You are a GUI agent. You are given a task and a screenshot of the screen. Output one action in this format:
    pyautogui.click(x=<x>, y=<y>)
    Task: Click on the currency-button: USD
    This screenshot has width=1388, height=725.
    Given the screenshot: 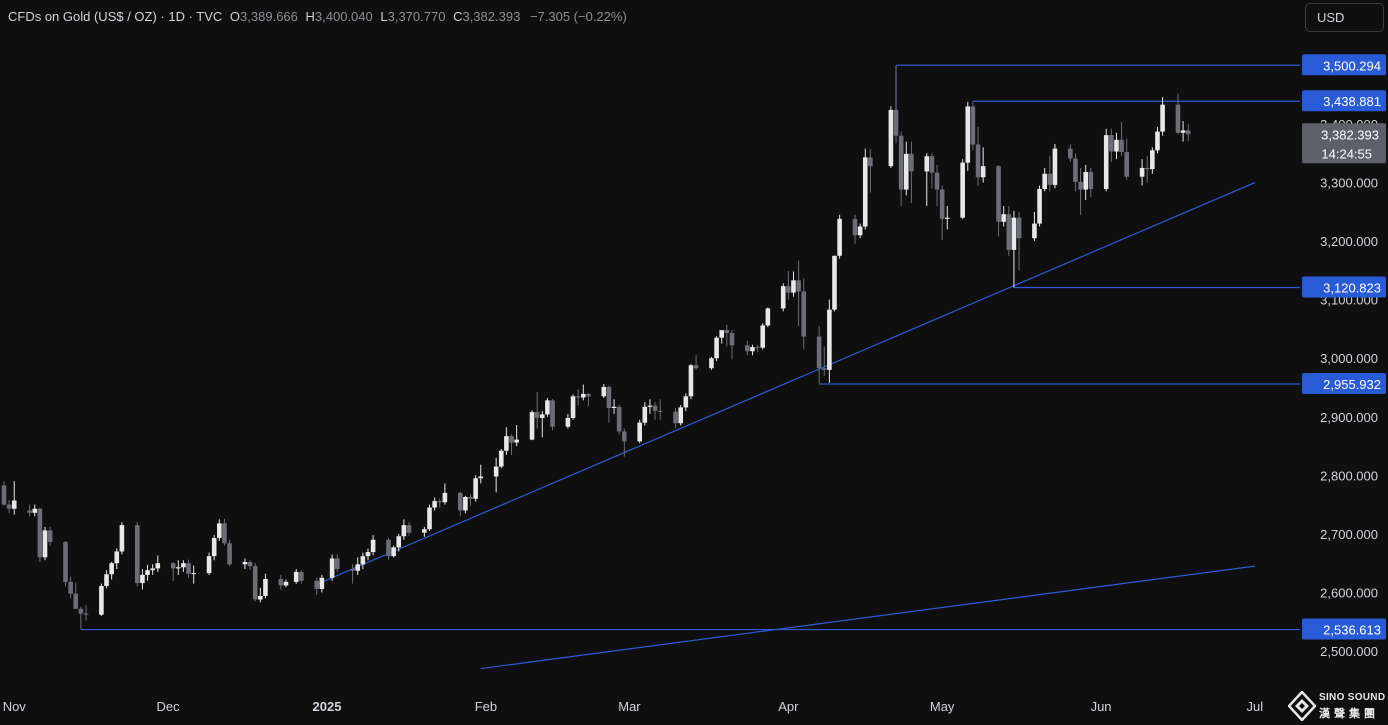 What is the action you would take?
    pyautogui.click(x=1344, y=17)
    